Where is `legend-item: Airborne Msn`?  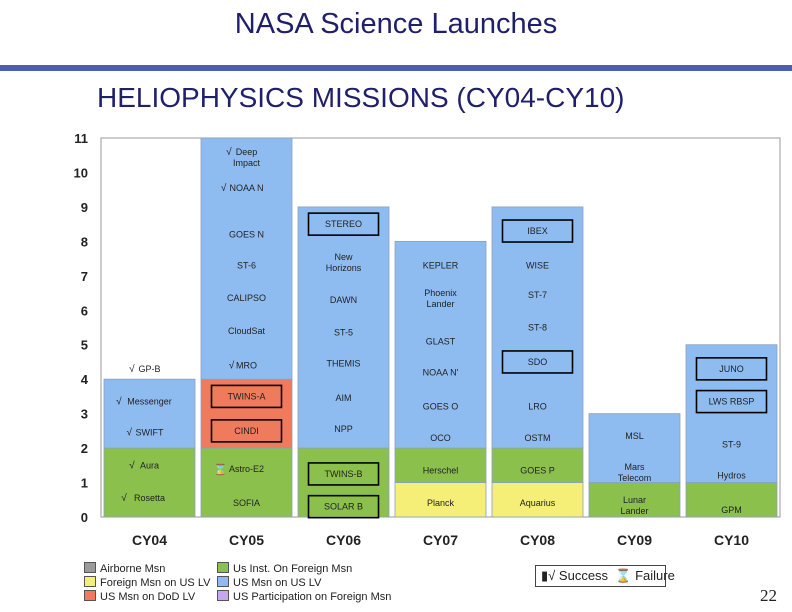
legend-item: Airborne Msn is located at coordinates (124, 569).